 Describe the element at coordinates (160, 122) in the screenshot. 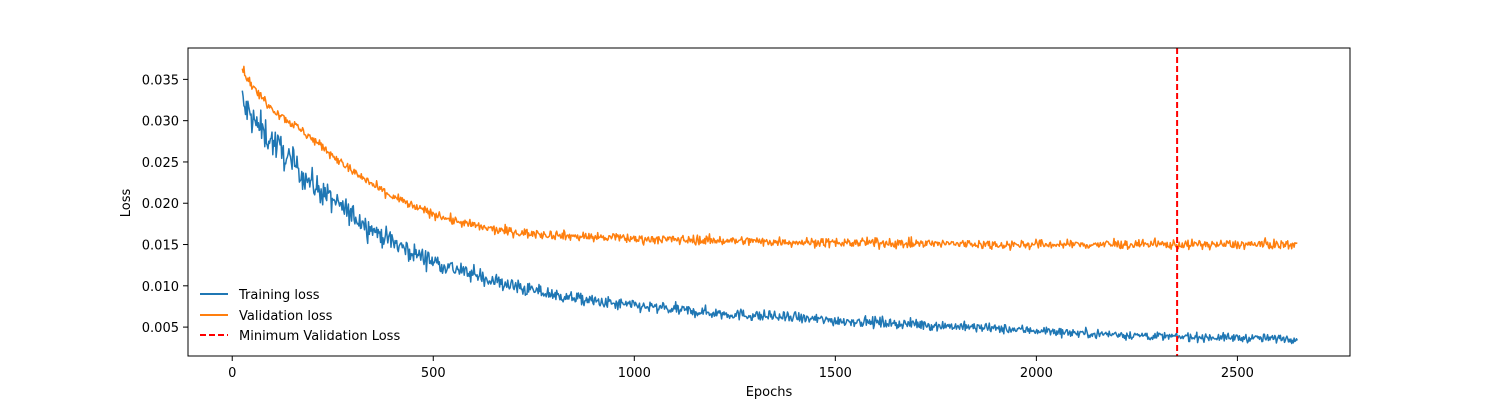

I see `y-tick-label: 0.030` at that location.